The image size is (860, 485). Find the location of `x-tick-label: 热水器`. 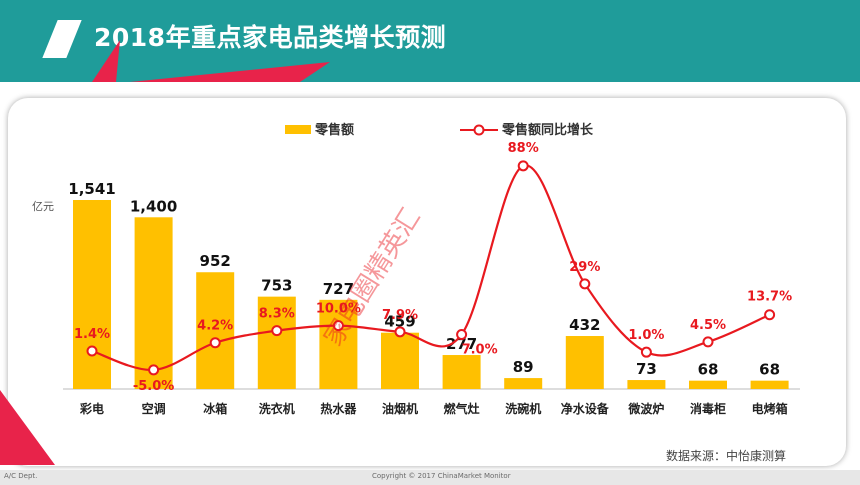

x-tick-label: 热水器 is located at coordinates (338, 408).